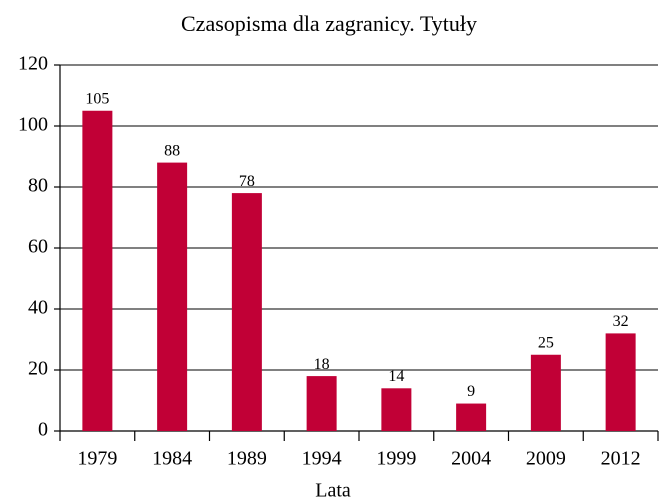  Describe the element at coordinates (471, 459) in the screenshot. I see `x-tick-label: 2004` at that location.